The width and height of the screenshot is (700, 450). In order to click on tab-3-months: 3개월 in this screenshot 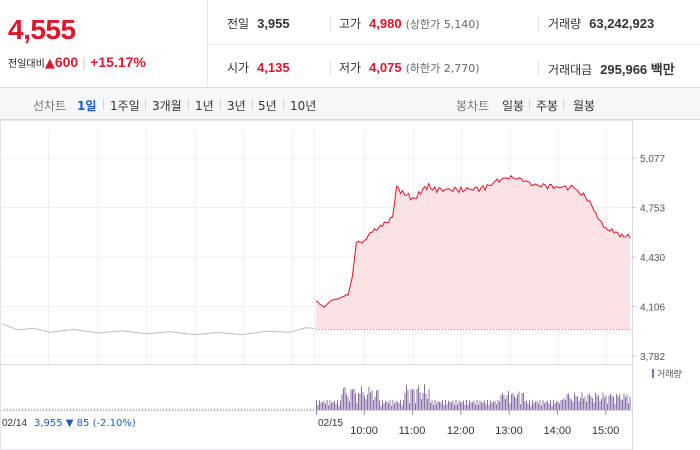, I will do `click(167, 106)`.